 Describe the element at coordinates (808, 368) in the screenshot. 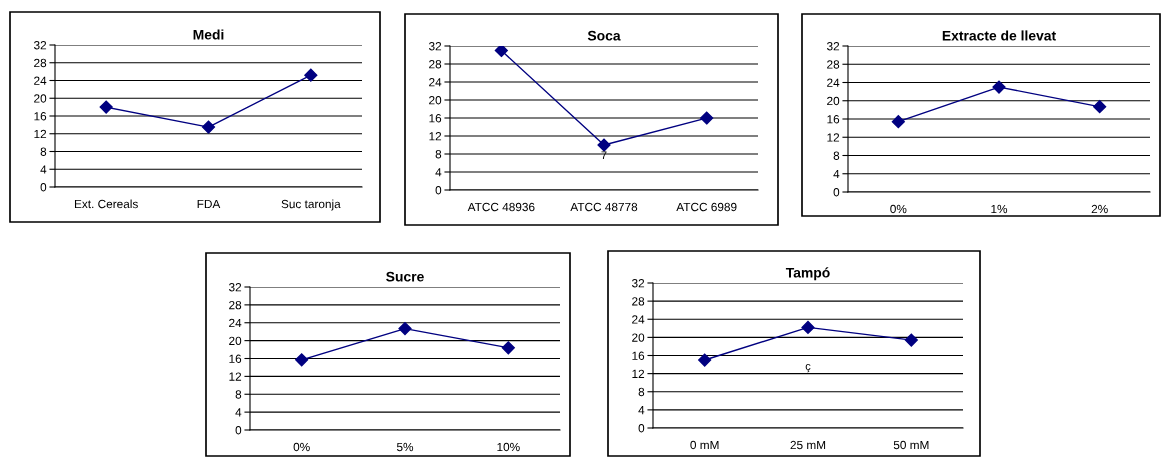

I see `annotation: ç` at that location.